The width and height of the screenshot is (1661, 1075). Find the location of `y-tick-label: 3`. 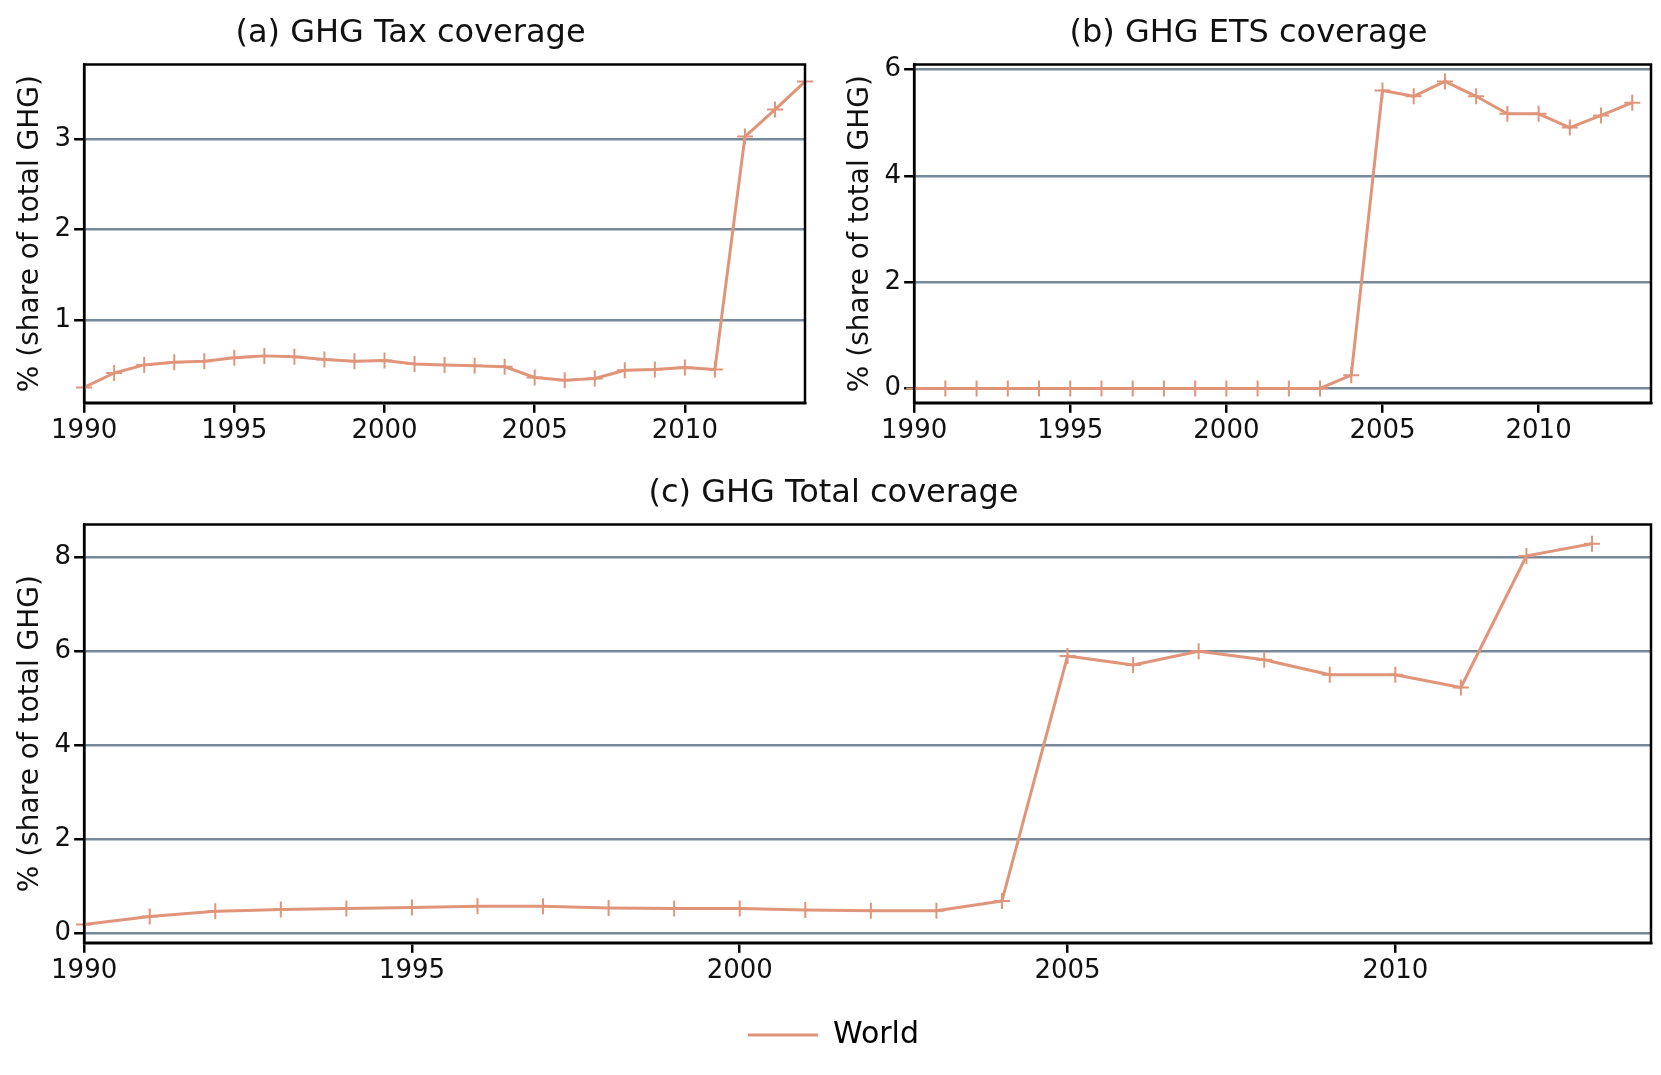

y-tick-label: 3 is located at coordinates (63, 137).